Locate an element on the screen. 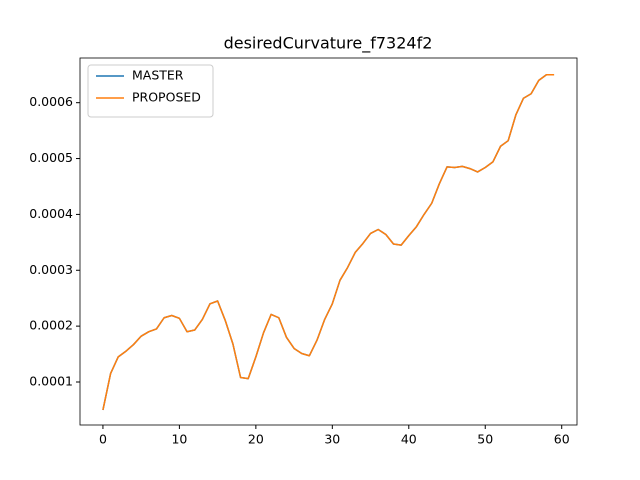  y-tick-label: 0.0004 is located at coordinates (51, 213).